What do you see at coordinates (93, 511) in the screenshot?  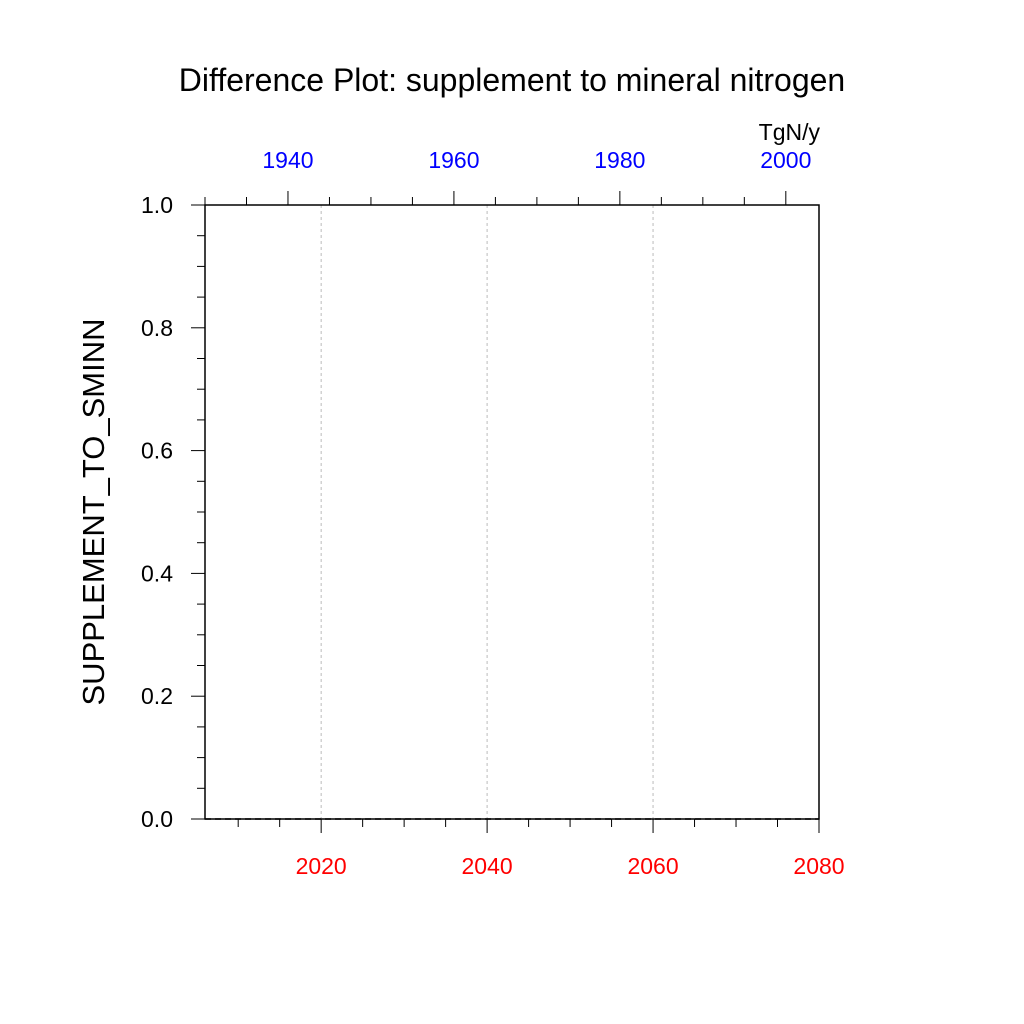 I see `y-axis-label: SUPPLEMENT_TO_SMINN` at bounding box center [93, 511].